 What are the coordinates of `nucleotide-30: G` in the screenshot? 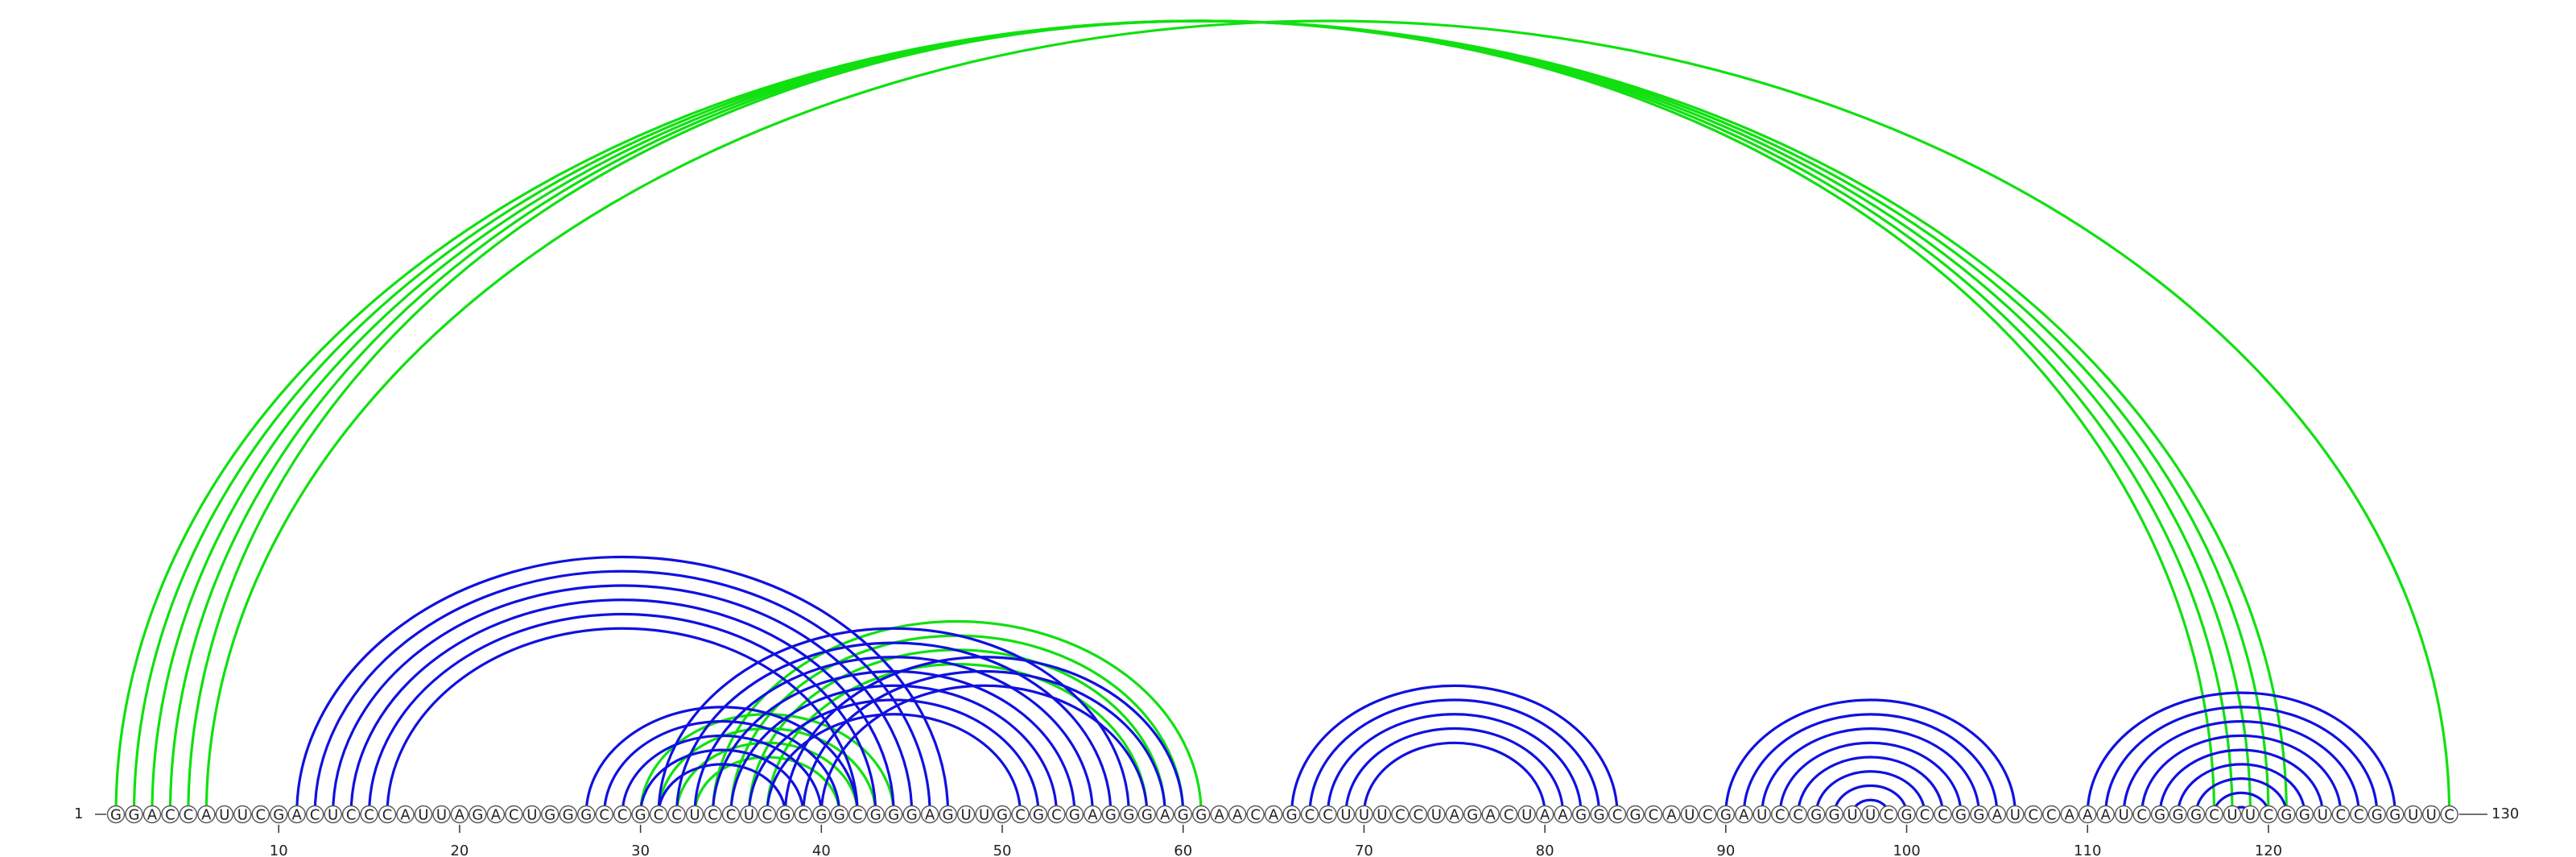 It's located at (640, 814).